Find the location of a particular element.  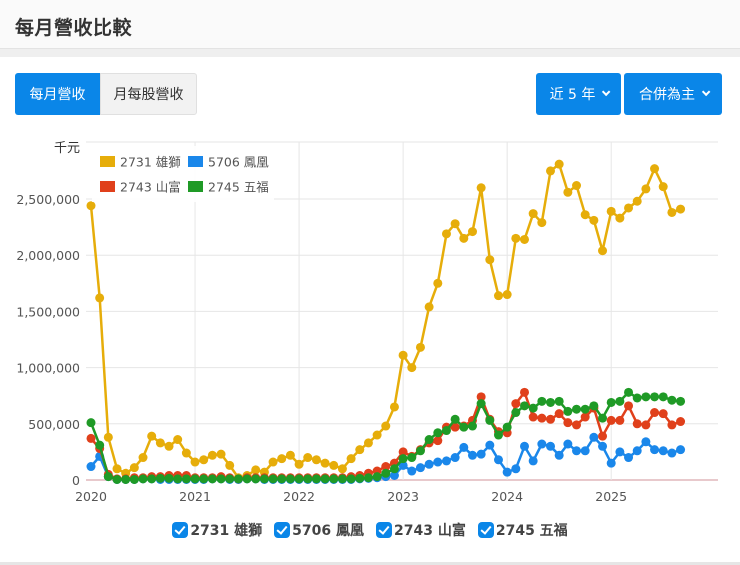

toggle-2731: 2731 雄獅 is located at coordinates (217, 530).